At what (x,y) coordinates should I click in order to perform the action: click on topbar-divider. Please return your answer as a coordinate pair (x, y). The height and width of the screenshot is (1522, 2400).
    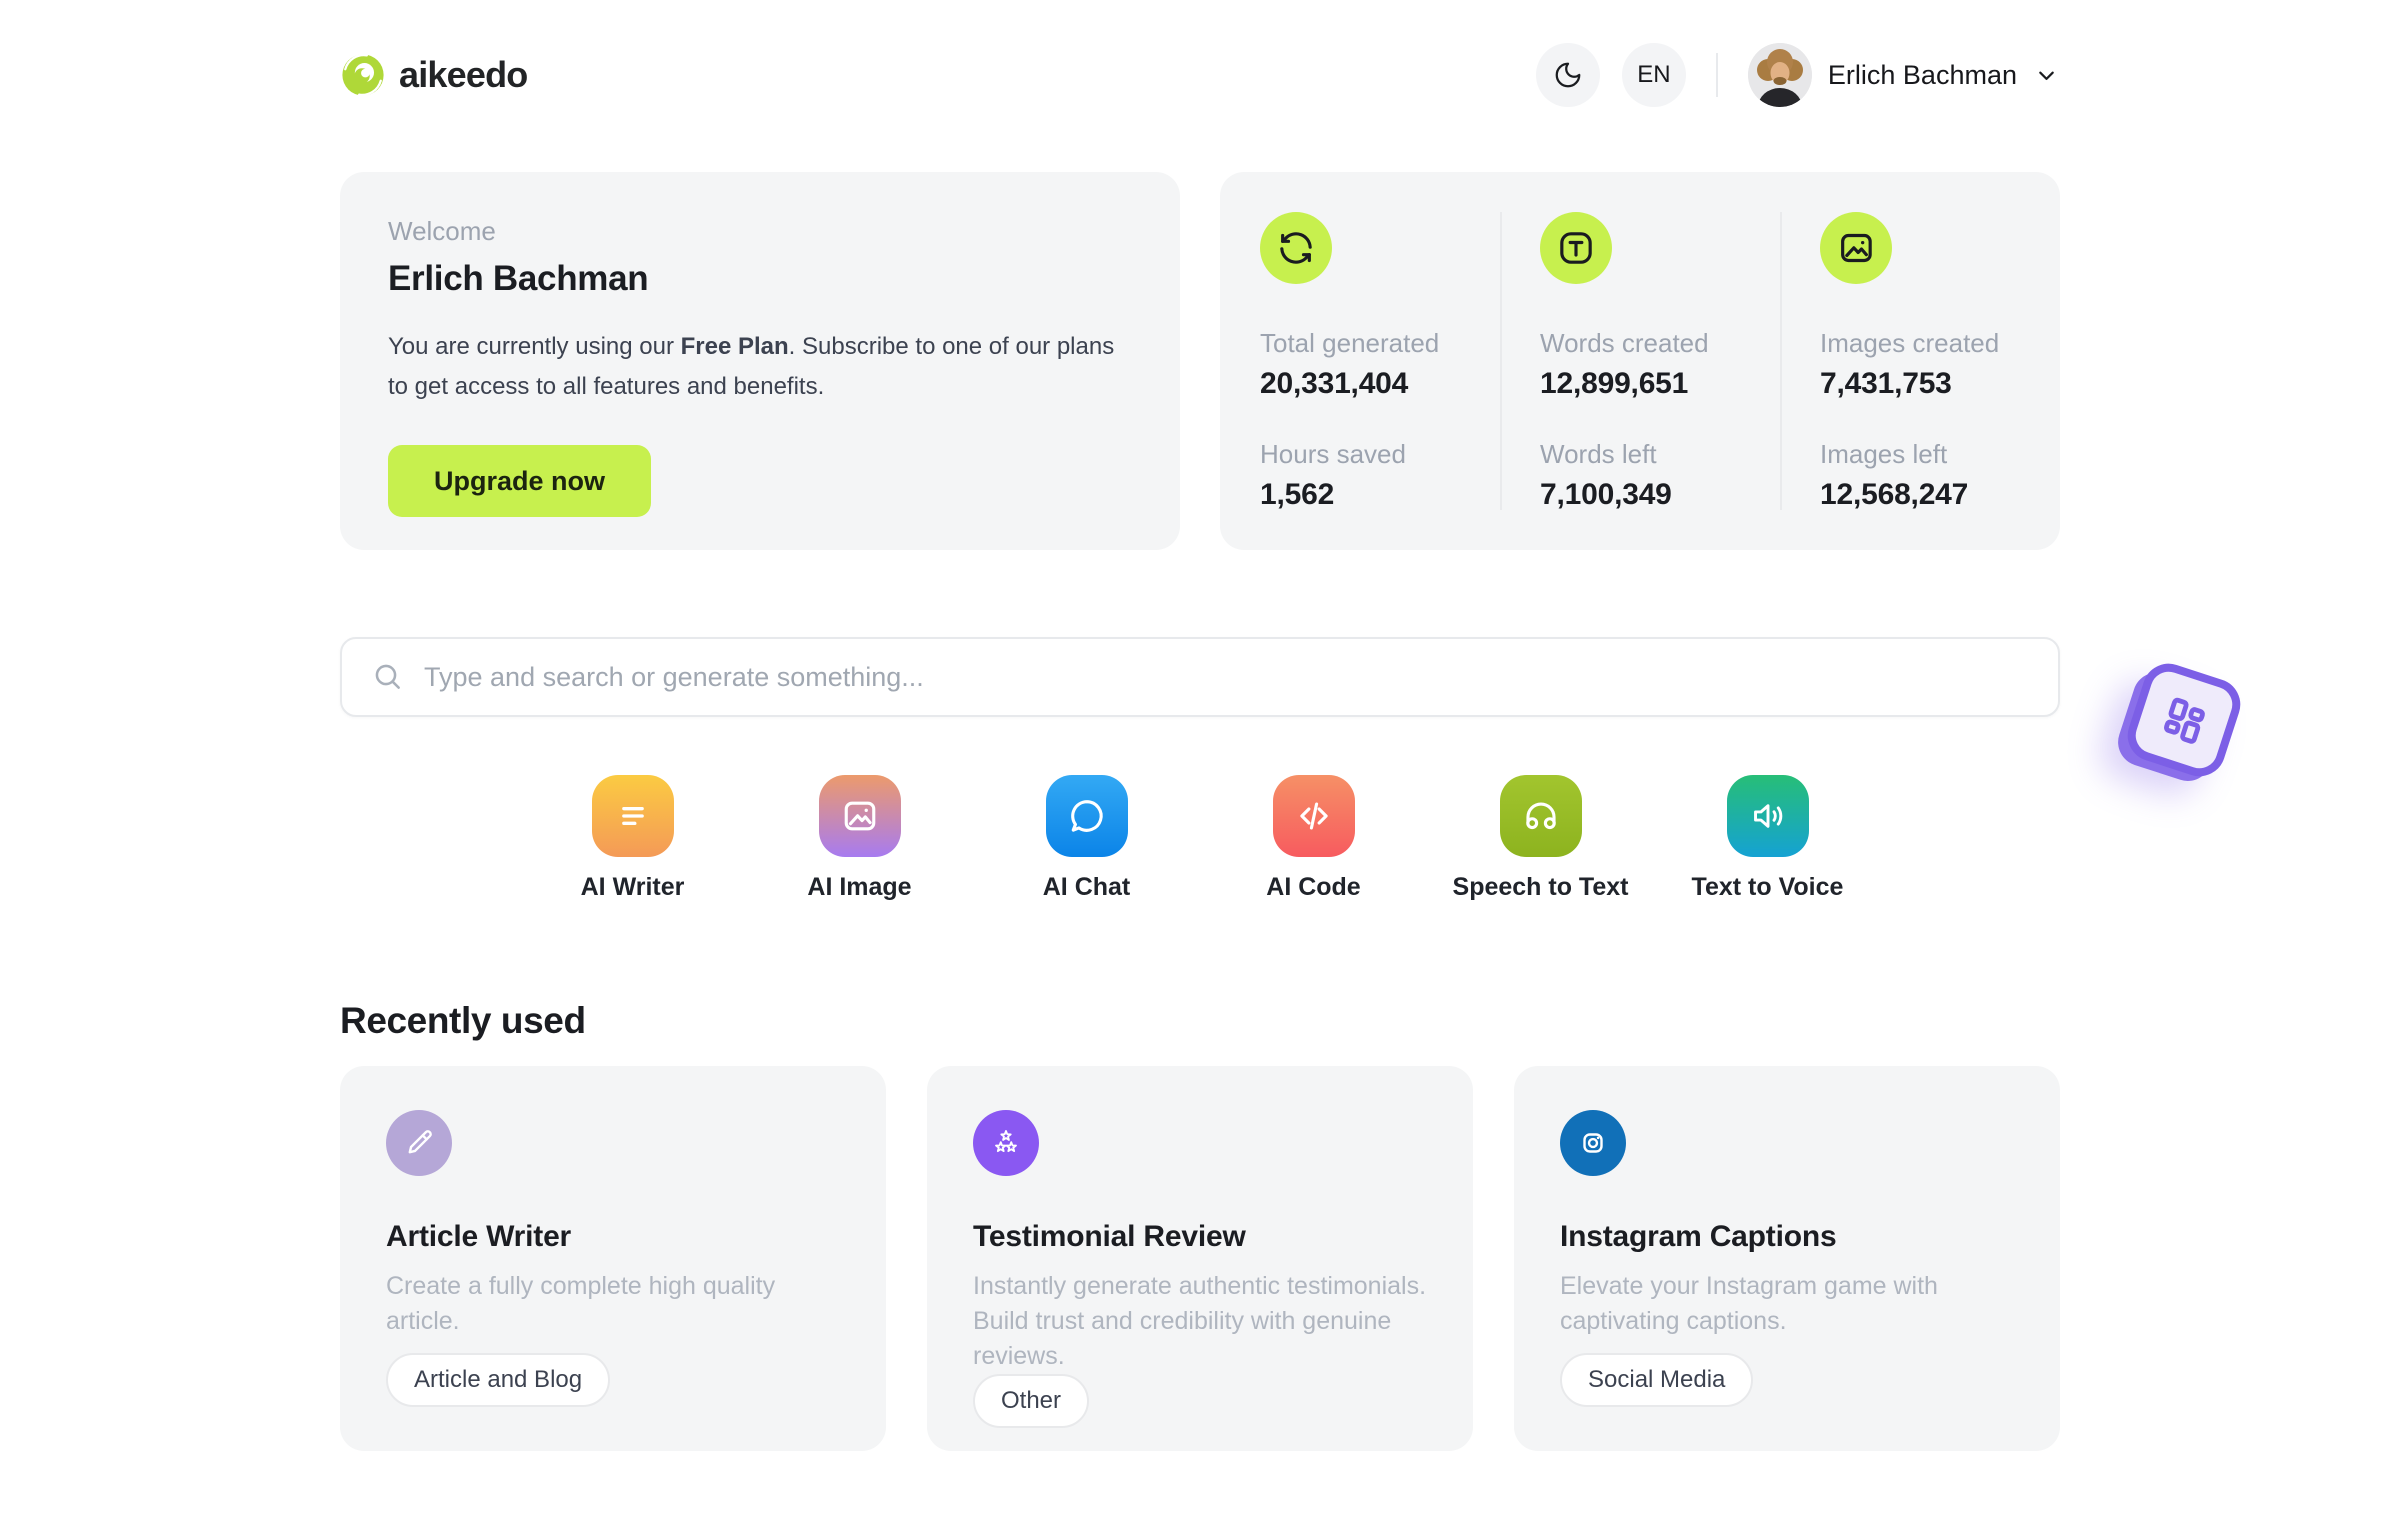
    Looking at the image, I should click on (1716, 75).